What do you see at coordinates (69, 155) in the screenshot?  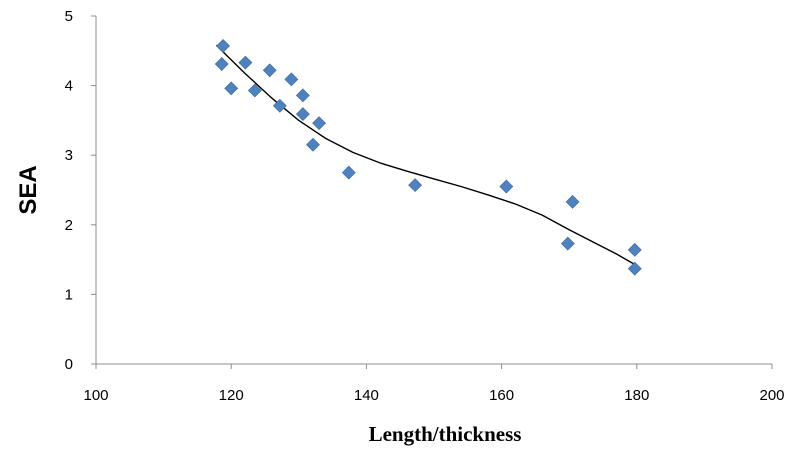 I see `y-tick-label: 3` at bounding box center [69, 155].